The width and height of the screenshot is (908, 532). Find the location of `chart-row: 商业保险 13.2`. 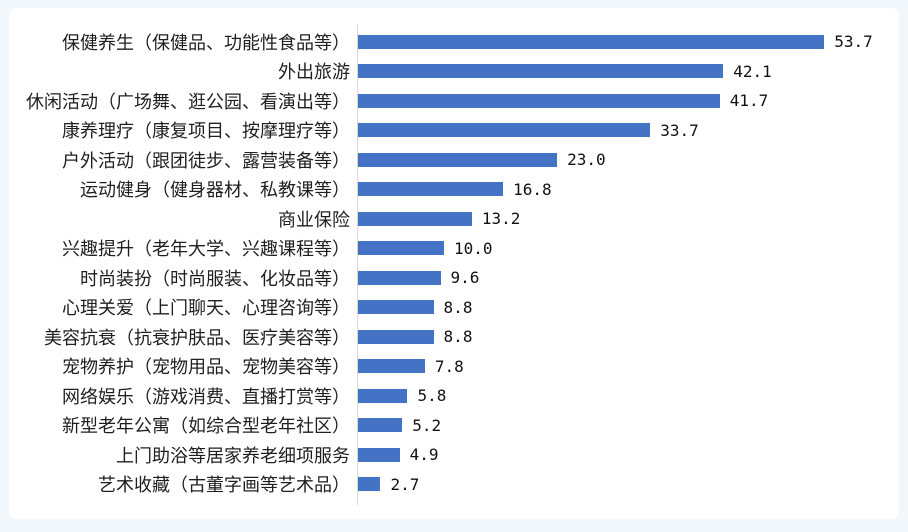

chart-row: 商业保险 13.2 is located at coordinates (454, 219).